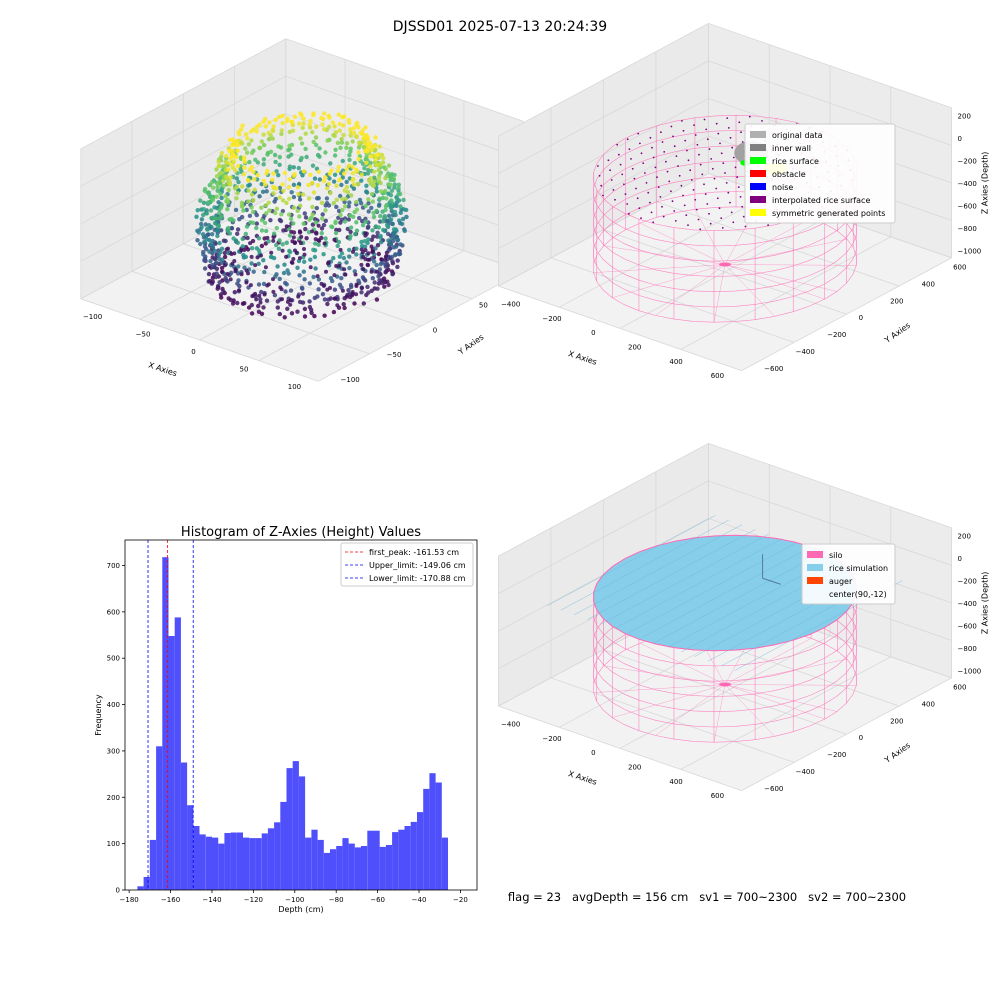 This screenshot has width=1000, height=1000. Describe the element at coordinates (658, 570) in the screenshot. I see `rice-mesh-line` at that location.